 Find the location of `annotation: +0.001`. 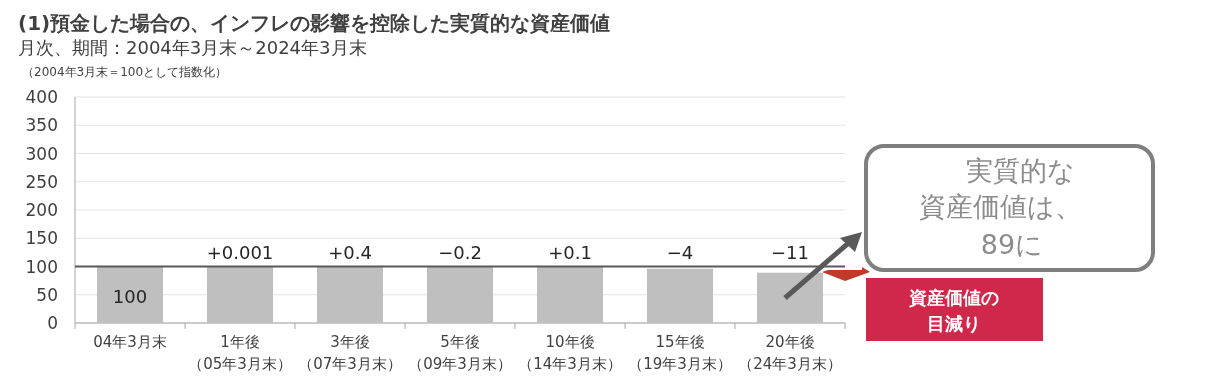

annotation: +0.001 is located at coordinates (240, 252).